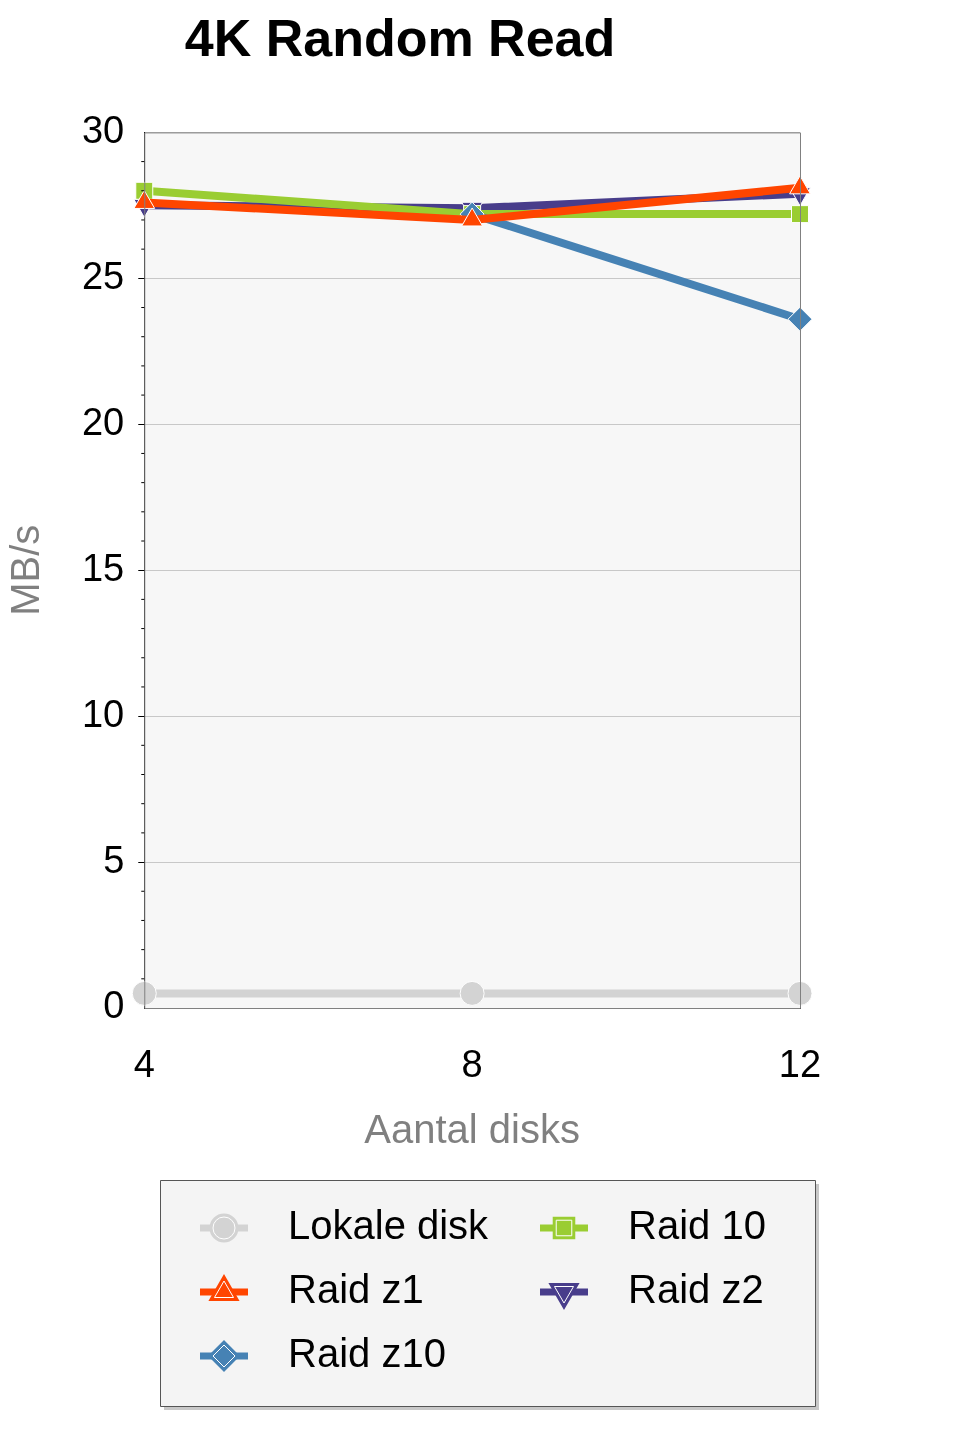 This screenshot has height=1440, width=960. Describe the element at coordinates (114, 1005) in the screenshot. I see `y-tick-label: 0` at that location.